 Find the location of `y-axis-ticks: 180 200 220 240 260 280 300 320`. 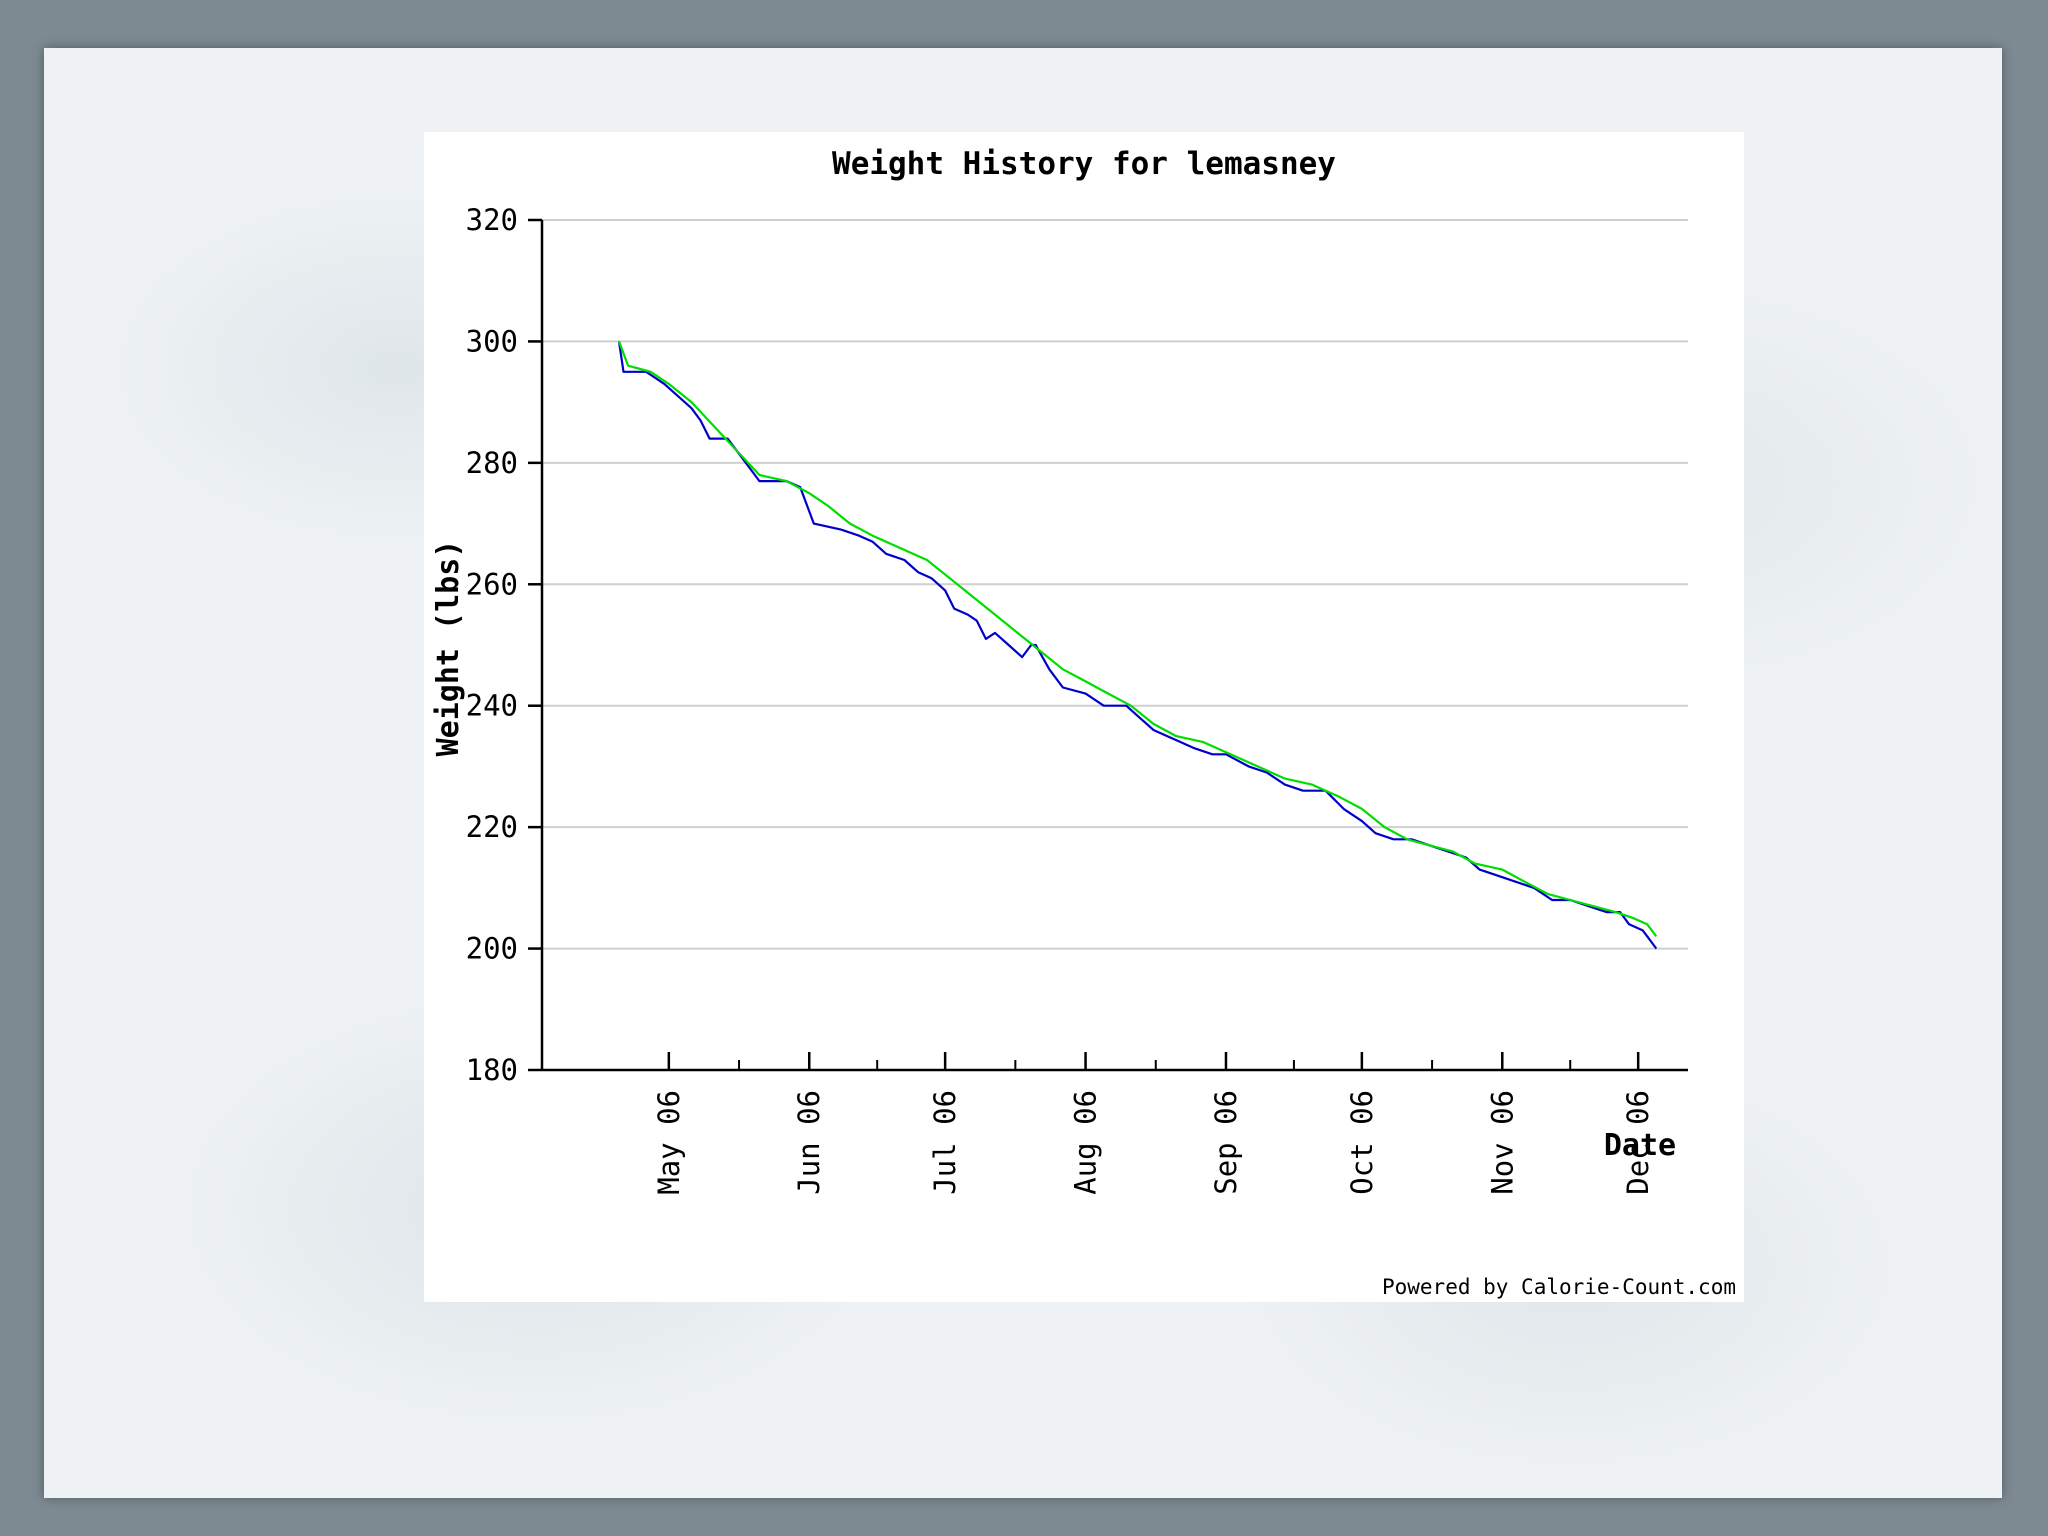

y-axis-ticks: 180 200 220 240 260 280 300 320 is located at coordinates (504, 645).